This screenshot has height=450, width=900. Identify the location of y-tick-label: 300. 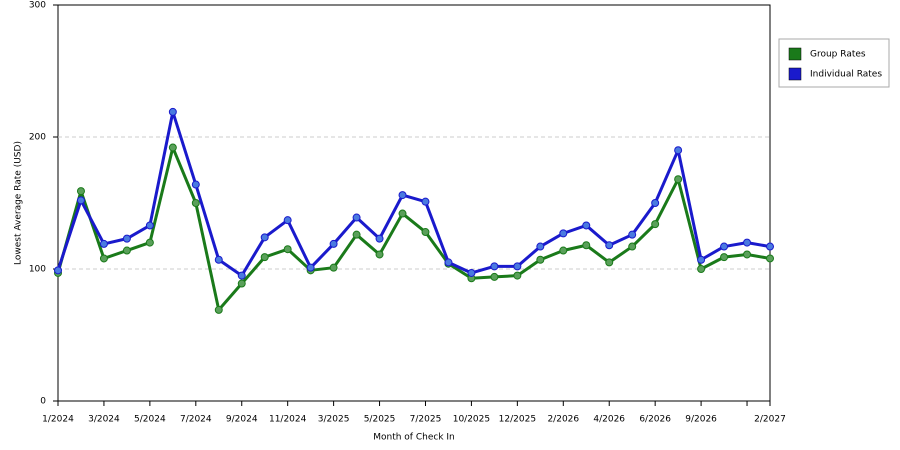
(37, 6).